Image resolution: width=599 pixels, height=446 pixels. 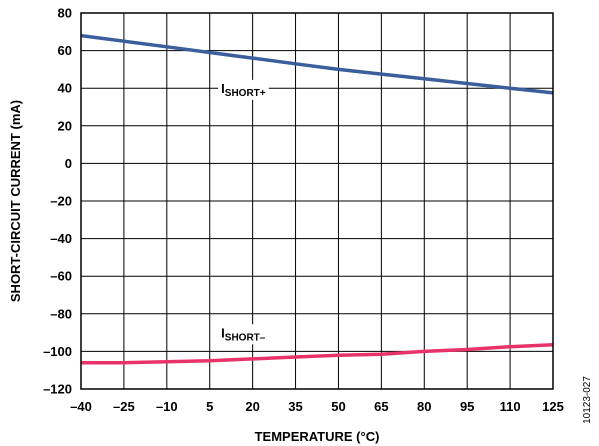 What do you see at coordinates (65, 13) in the screenshot?
I see `y-tick-label: 80` at bounding box center [65, 13].